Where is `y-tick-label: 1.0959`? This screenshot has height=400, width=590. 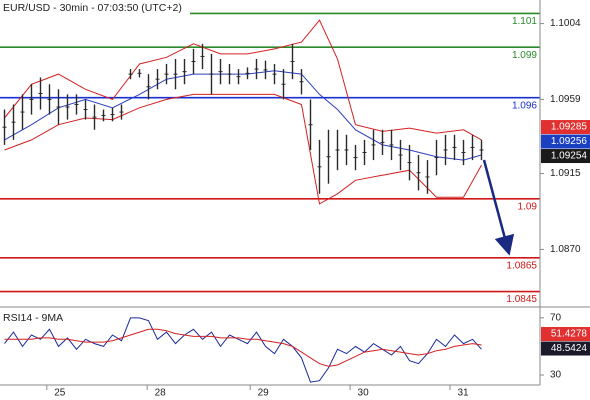
y-tick-label: 1.0959 is located at coordinates (565, 99).